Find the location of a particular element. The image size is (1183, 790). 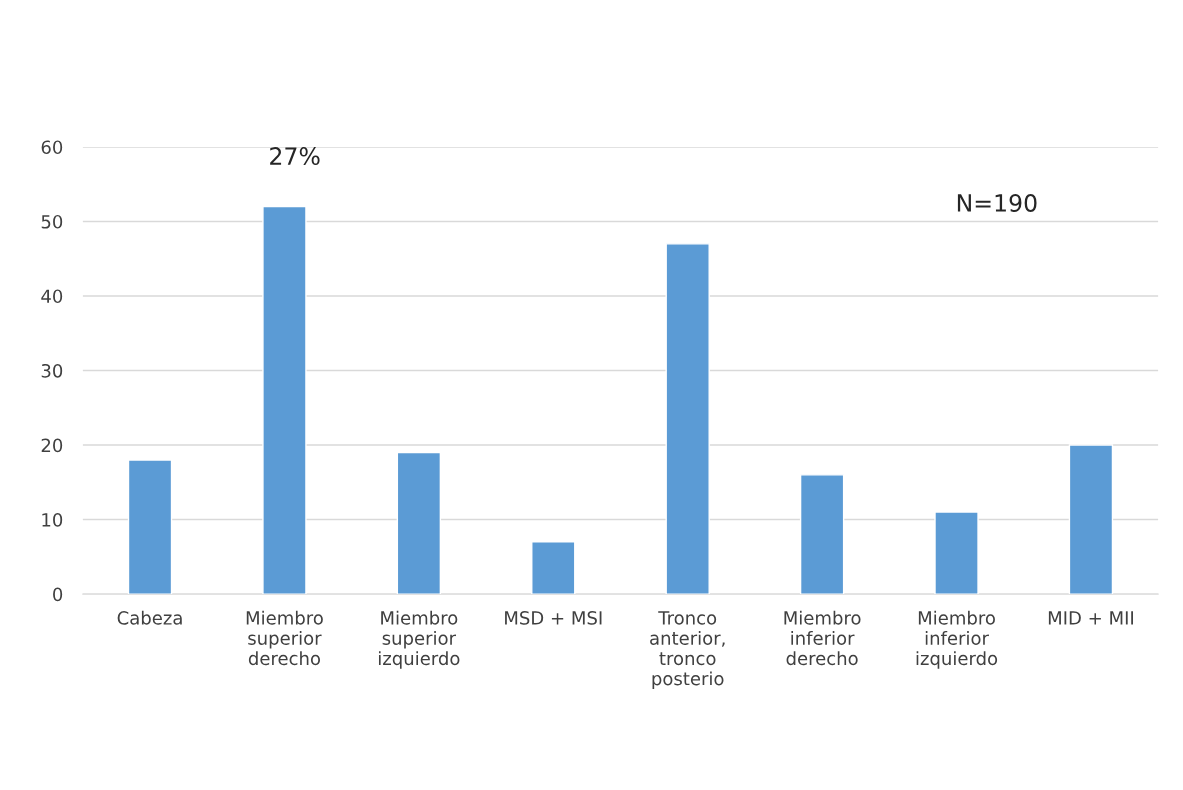

annotation: 27% is located at coordinates (295, 156).